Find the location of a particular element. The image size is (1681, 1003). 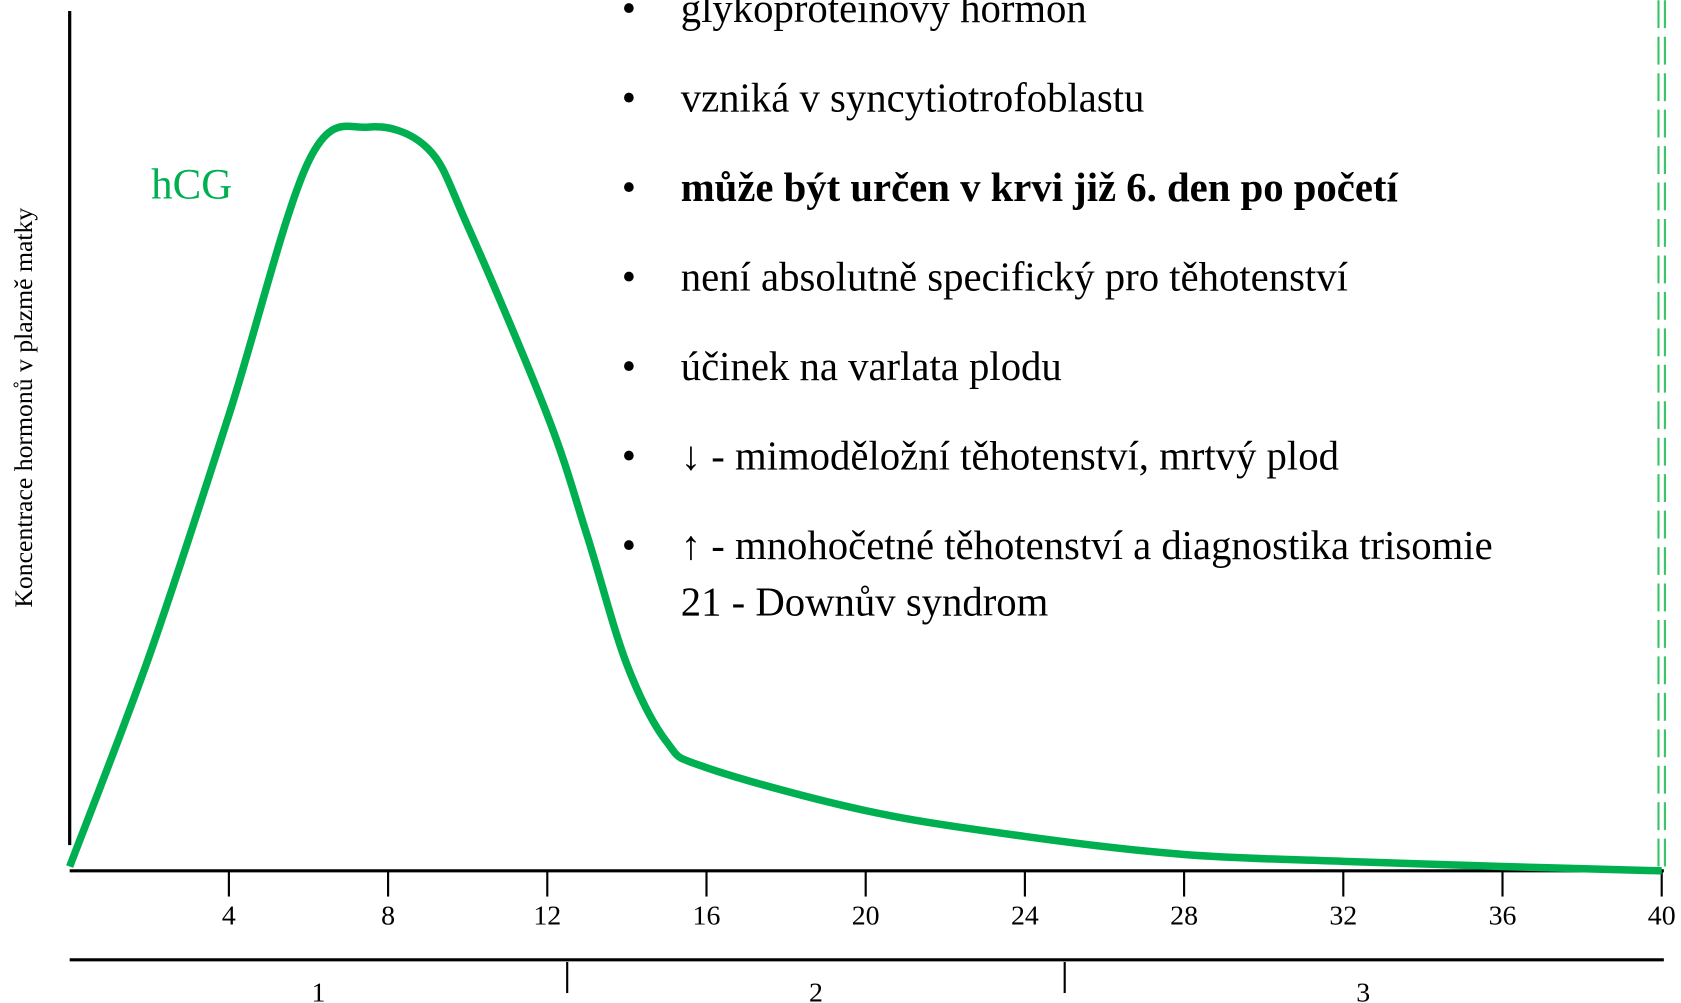

bullet-text: účinek na varlata plodu is located at coordinates (871, 366).